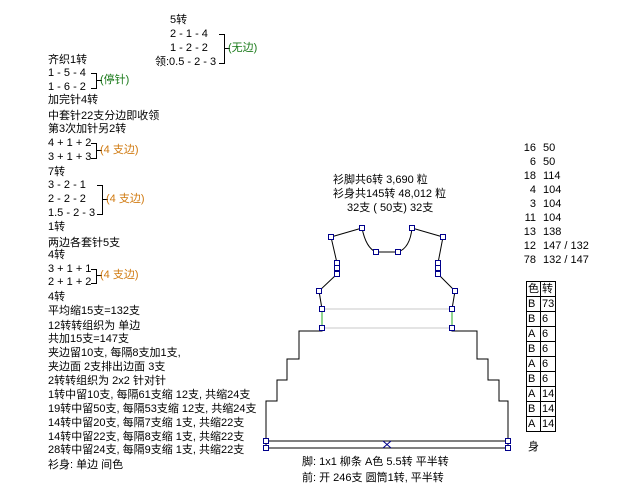 The width and height of the screenshot is (621, 504). Describe the element at coordinates (529, 148) in the screenshot. I see `count-rows: 16` at that location.